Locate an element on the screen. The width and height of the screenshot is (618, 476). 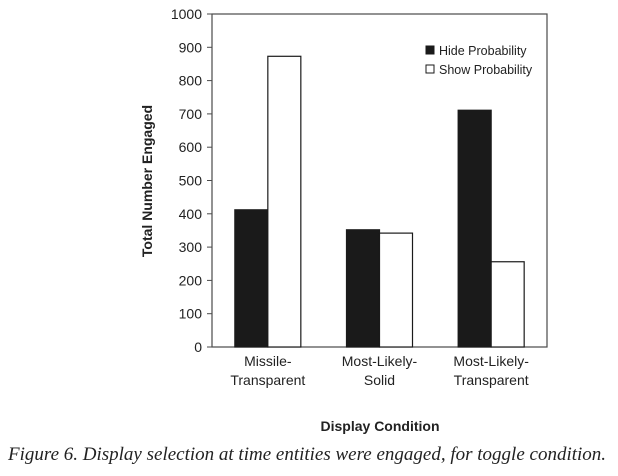
y-tick-label: 900 is located at coordinates (191, 47).